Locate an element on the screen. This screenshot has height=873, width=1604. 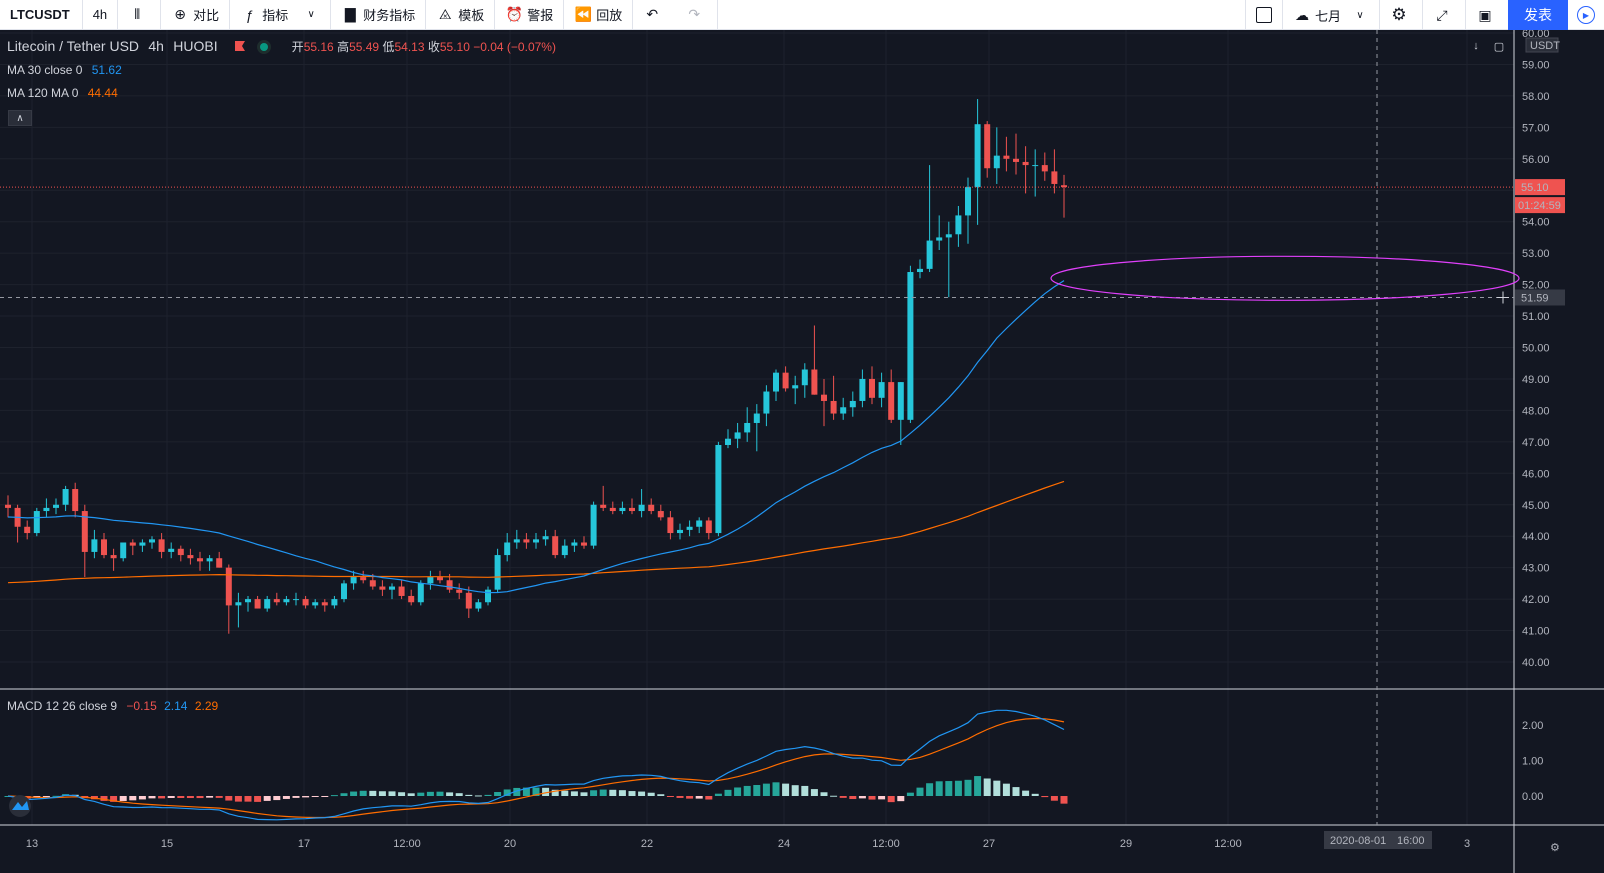
price-tick-label: 43.00 is located at coordinates (1536, 569).